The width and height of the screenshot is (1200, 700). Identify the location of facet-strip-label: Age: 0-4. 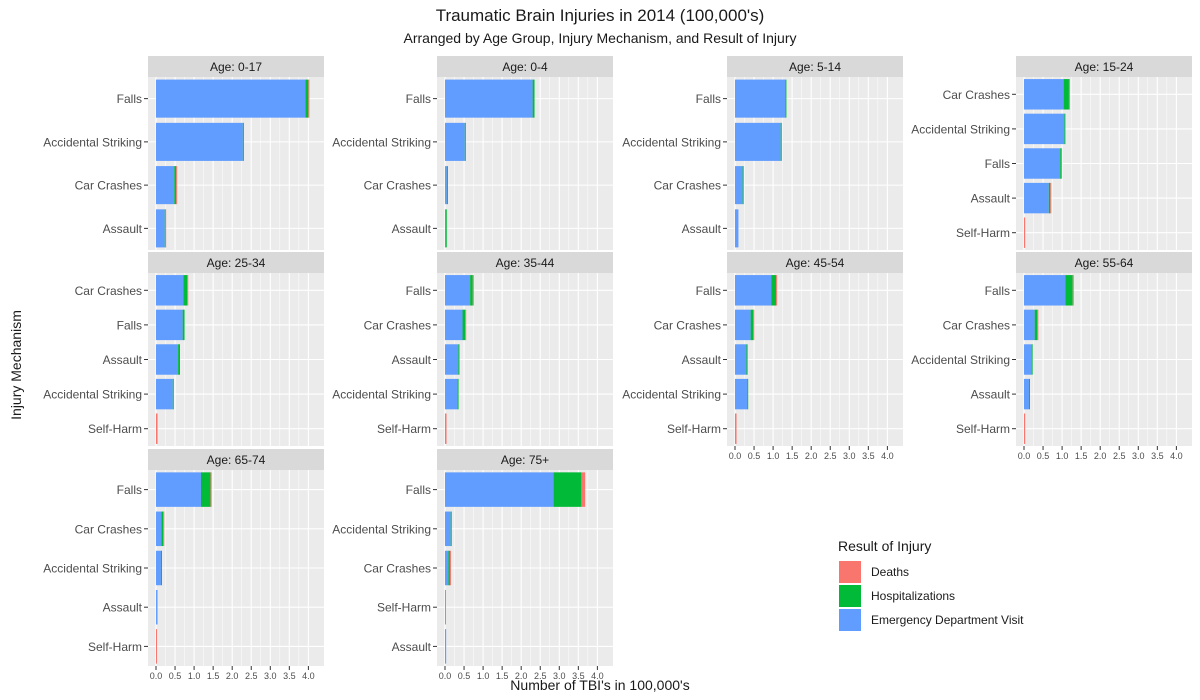
(525, 67).